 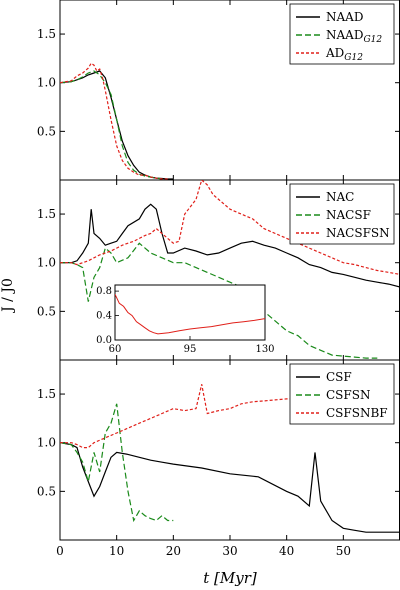 I want to click on legend-label-main: CSFSN, so click(x=348, y=395).